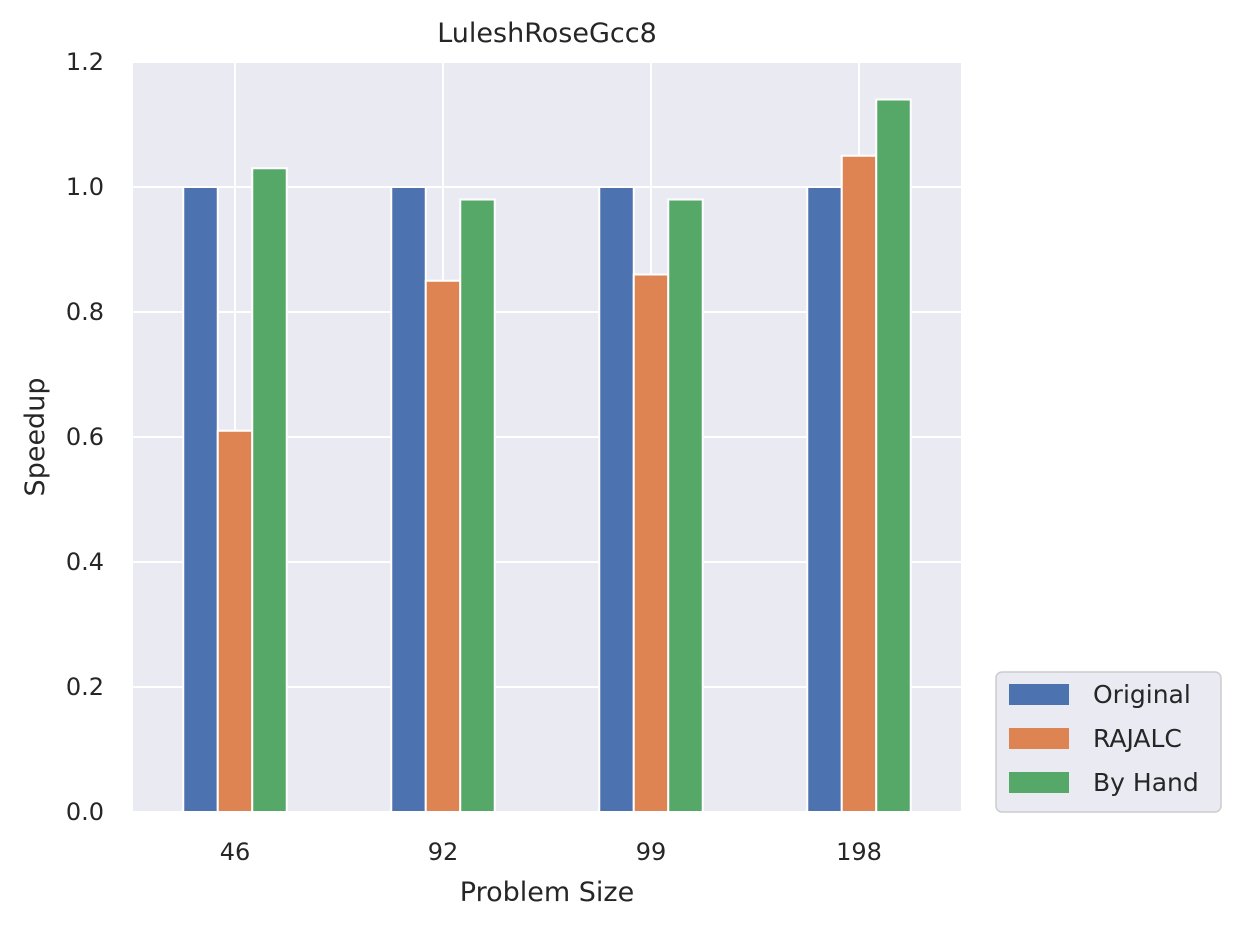  I want to click on legend: Original RAJALC By Hand, so click(1108, 742).